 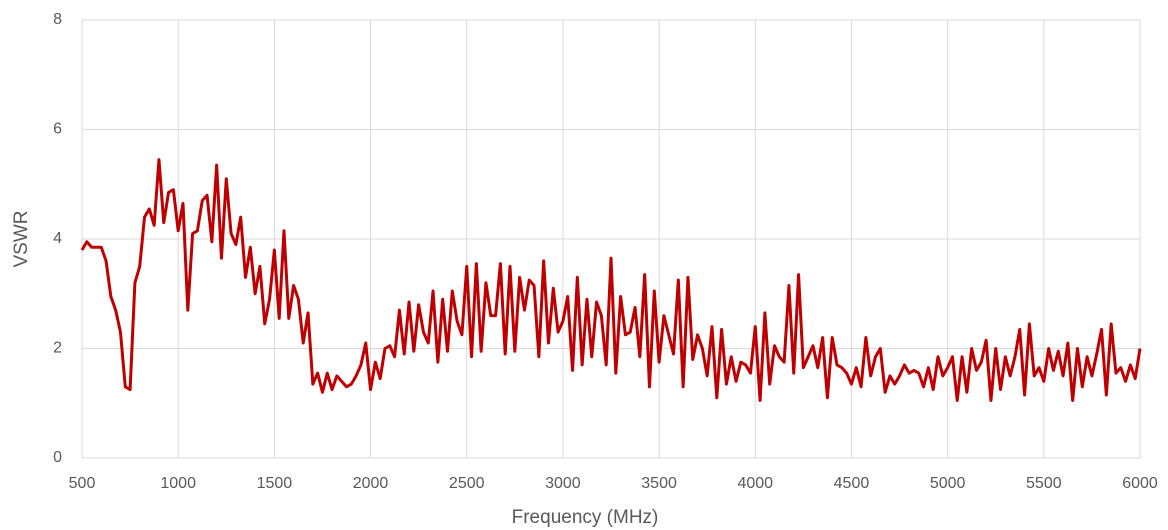 What do you see at coordinates (57, 348) in the screenshot?
I see `y-tick-label: 2` at bounding box center [57, 348].